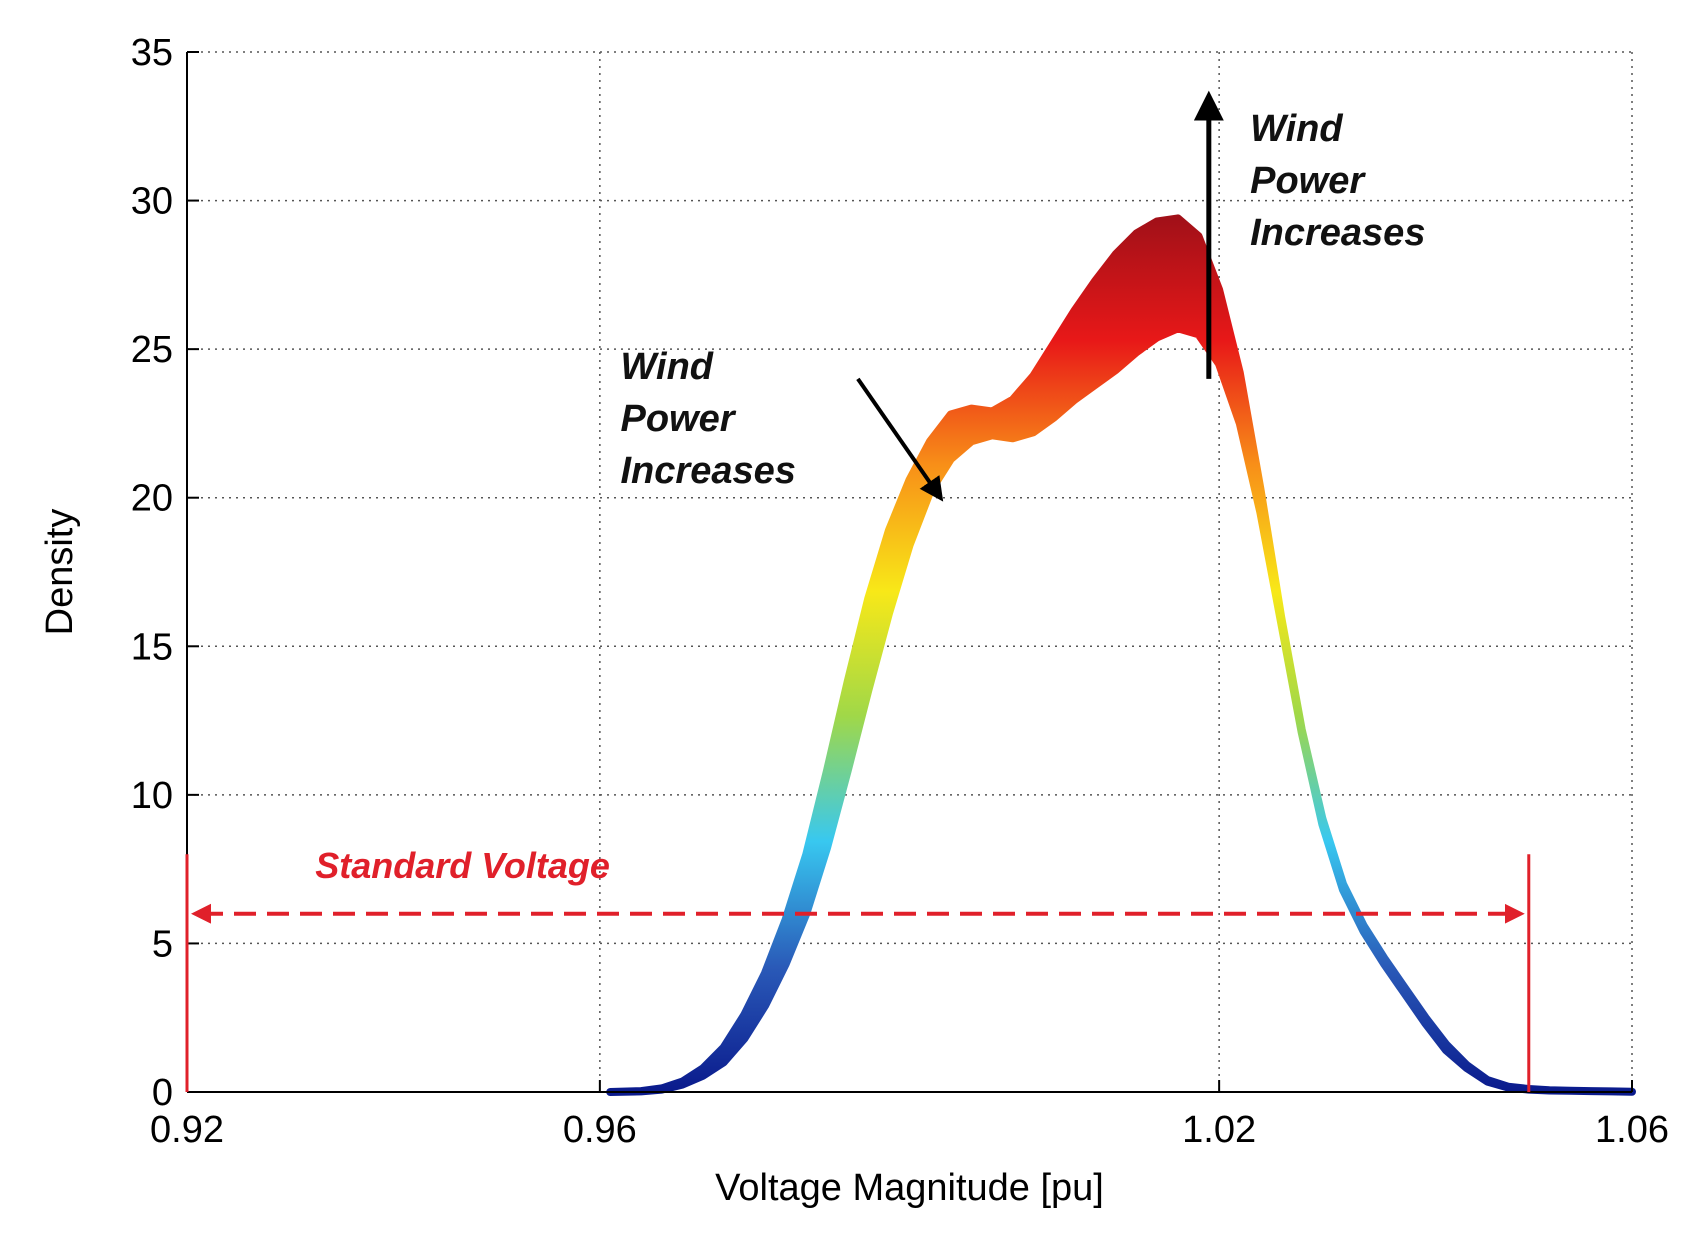  What do you see at coordinates (152, 647) in the screenshot?
I see `y-tick-label: 15` at bounding box center [152, 647].